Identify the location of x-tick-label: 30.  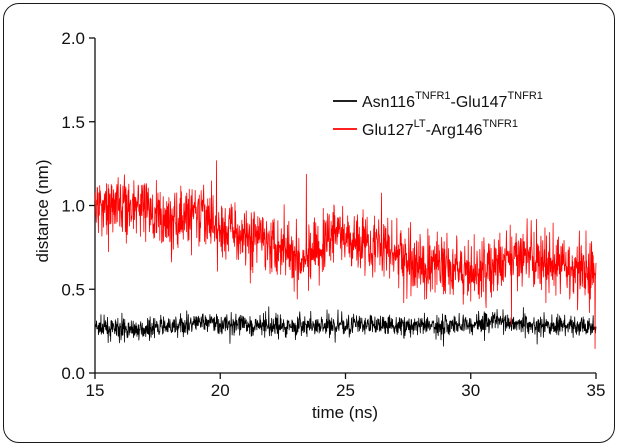
(470, 390).